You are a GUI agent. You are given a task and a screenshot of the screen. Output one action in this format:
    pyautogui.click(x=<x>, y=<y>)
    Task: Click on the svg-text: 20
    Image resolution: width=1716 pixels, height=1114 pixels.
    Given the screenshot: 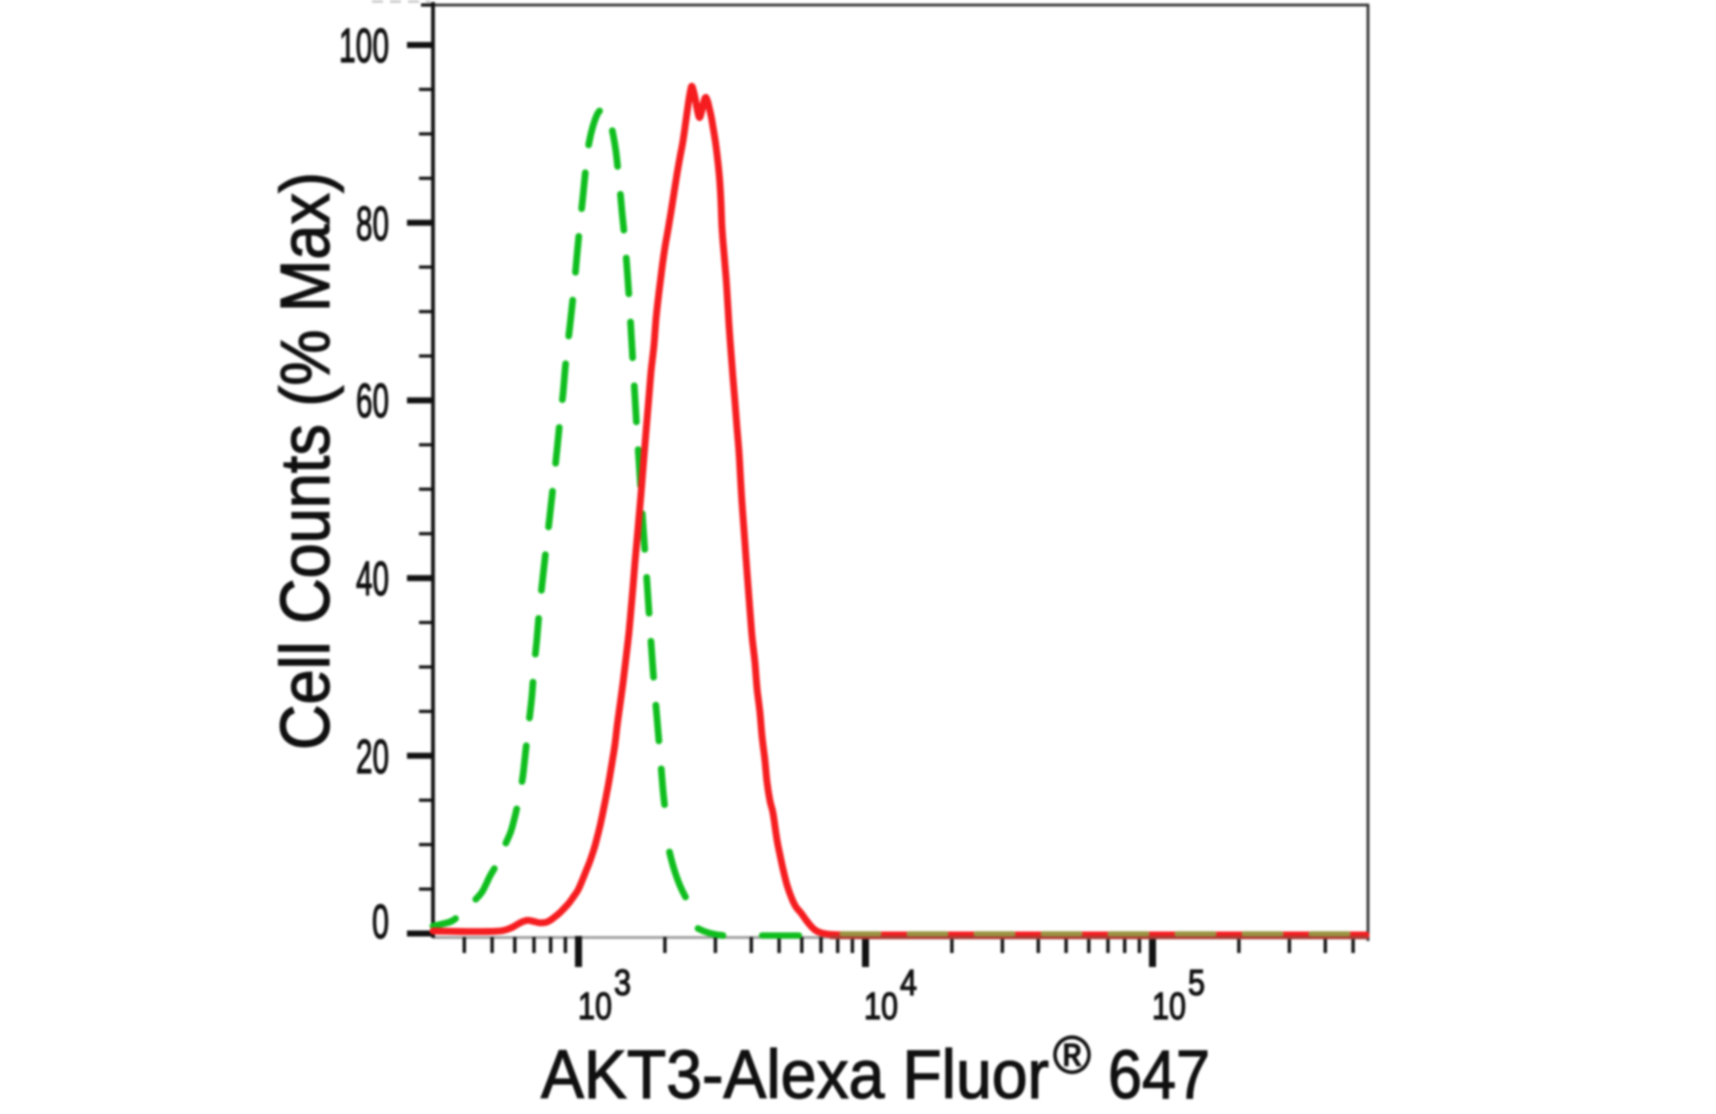 What is the action you would take?
    pyautogui.click(x=372, y=757)
    